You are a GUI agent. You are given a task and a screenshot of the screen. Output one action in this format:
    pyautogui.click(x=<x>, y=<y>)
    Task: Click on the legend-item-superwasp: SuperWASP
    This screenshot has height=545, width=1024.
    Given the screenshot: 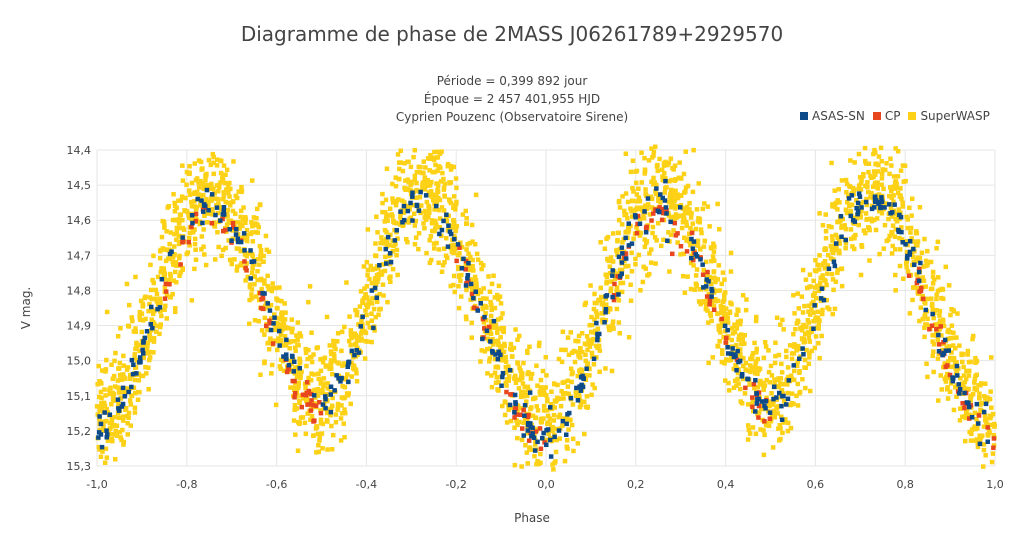 What is the action you would take?
    pyautogui.click(x=949, y=116)
    